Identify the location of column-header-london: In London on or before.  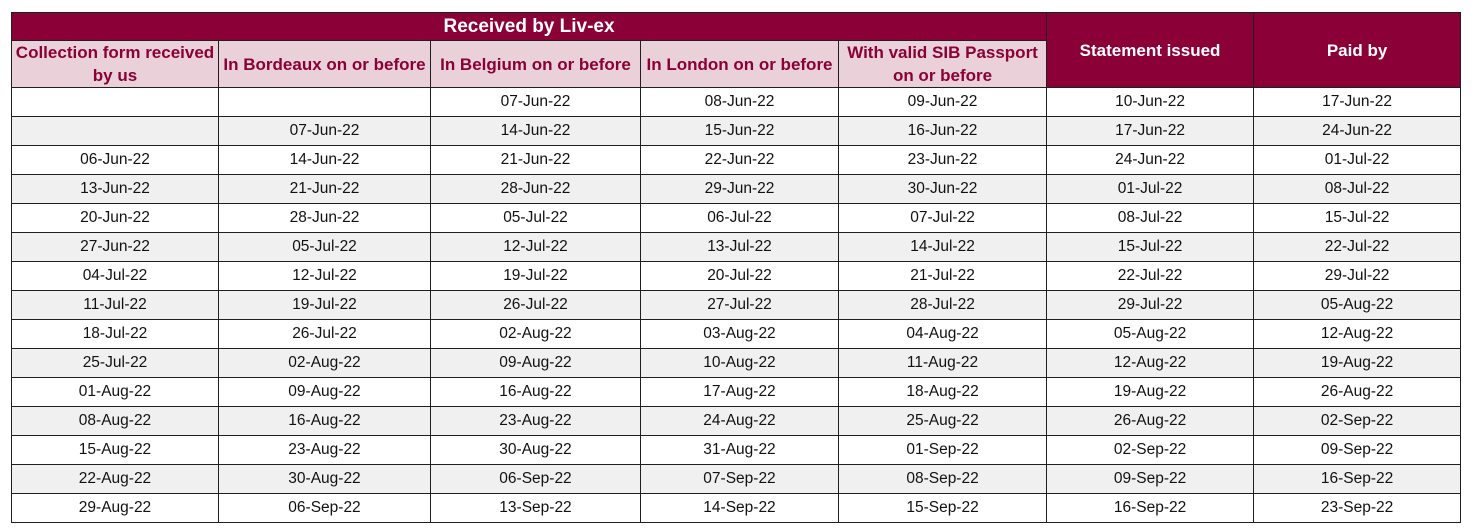
(739, 64).